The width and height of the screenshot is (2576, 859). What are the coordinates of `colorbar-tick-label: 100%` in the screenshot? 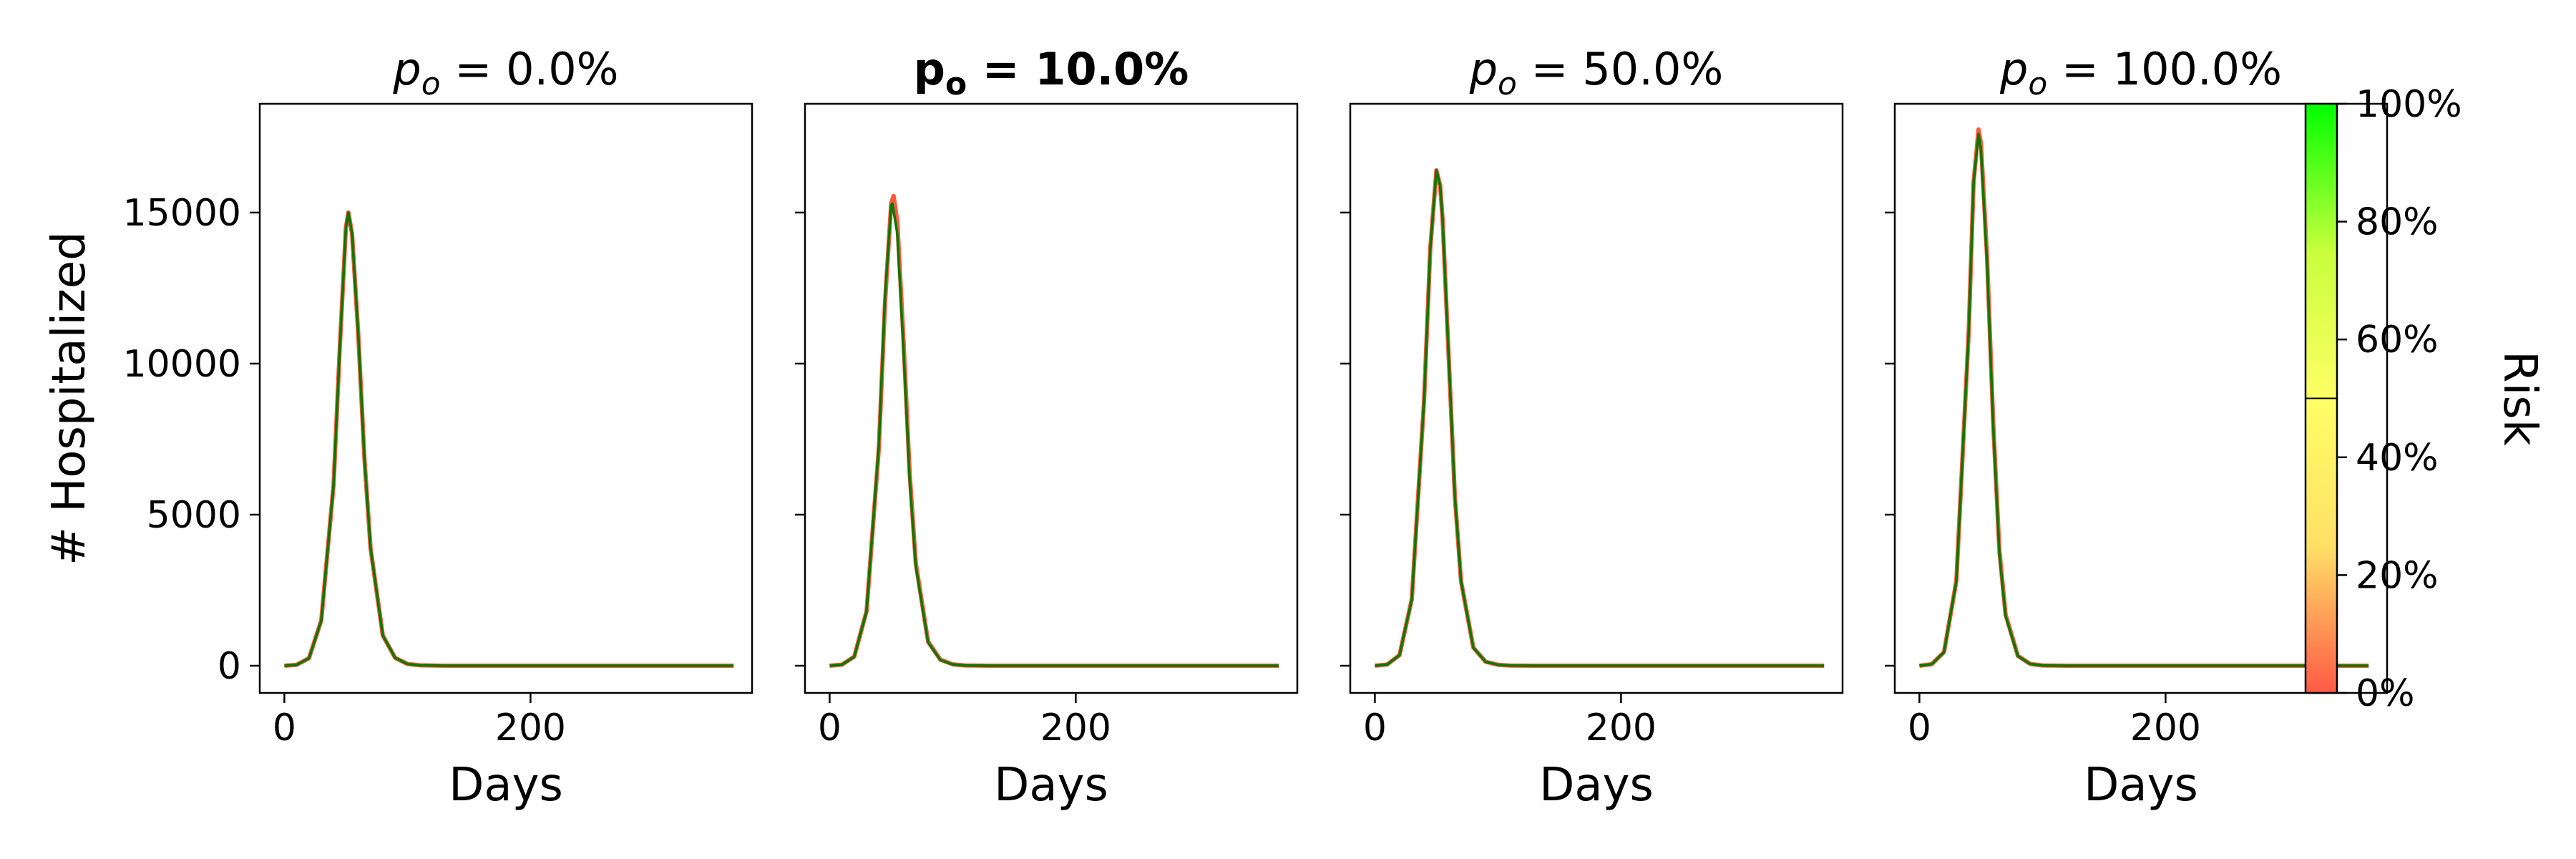 It's located at (2409, 104).